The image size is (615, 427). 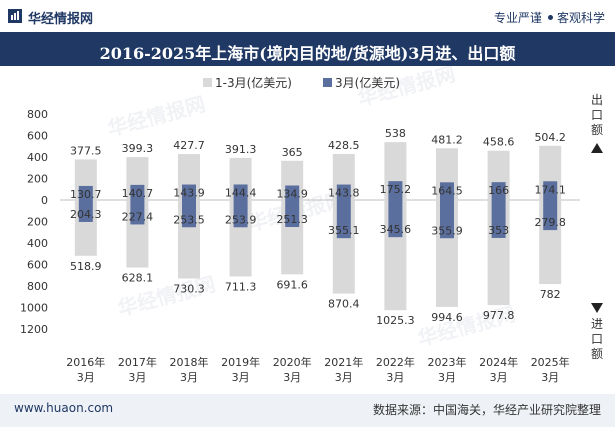 What do you see at coordinates (499, 142) in the screenshot?
I see `label-ytd-export-8: 458.6` at bounding box center [499, 142].